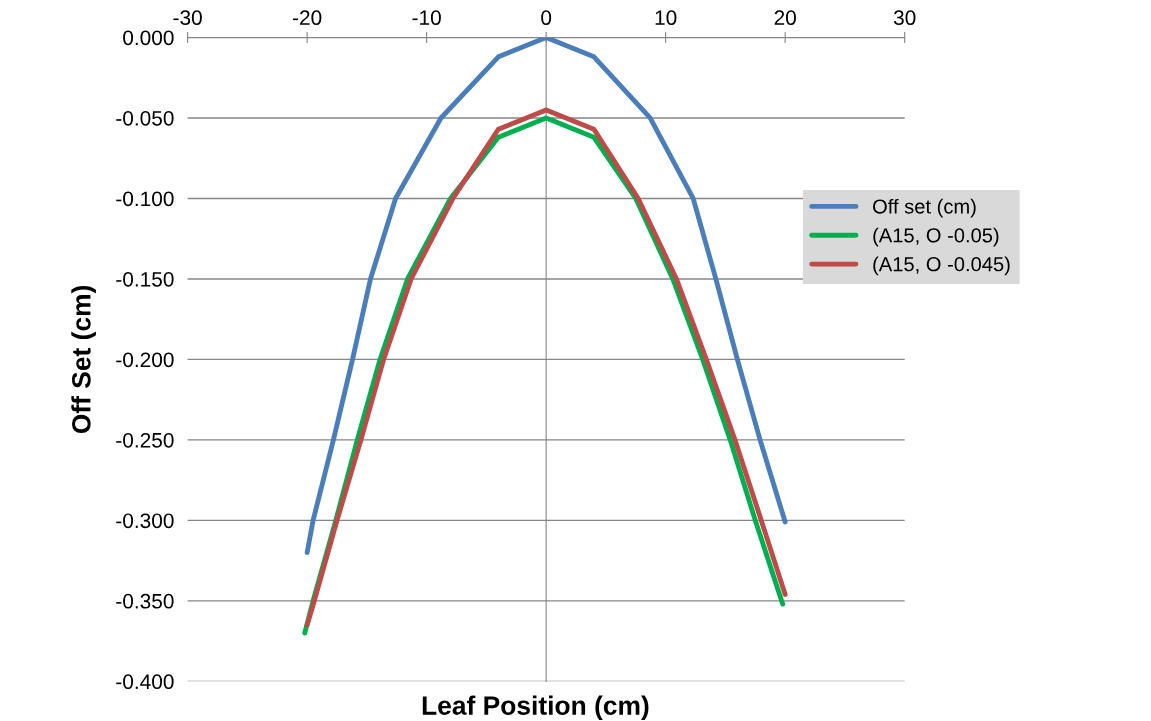 This screenshot has width=1151, height=721. I want to click on x-tick-label: -10, so click(426, 18).